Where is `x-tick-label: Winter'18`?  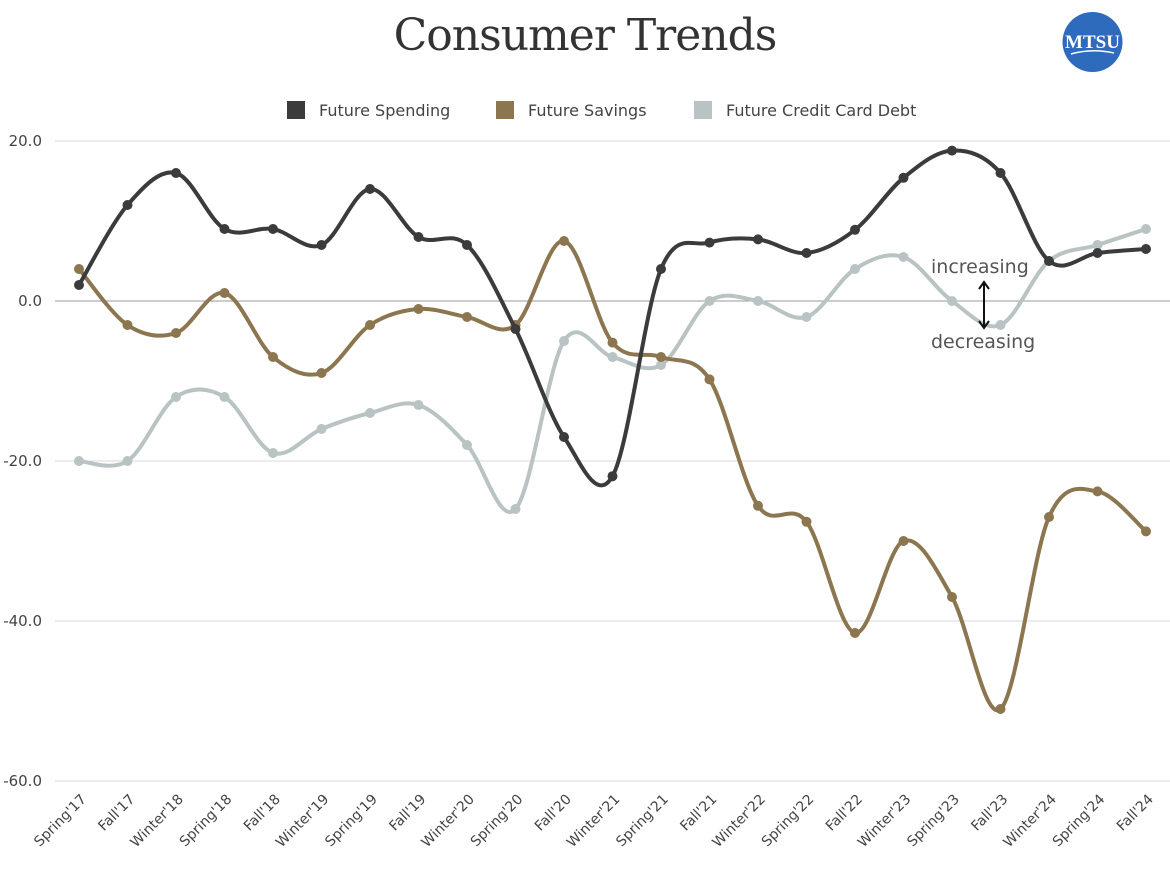 x-tick-label: Winter'18 is located at coordinates (157, 821).